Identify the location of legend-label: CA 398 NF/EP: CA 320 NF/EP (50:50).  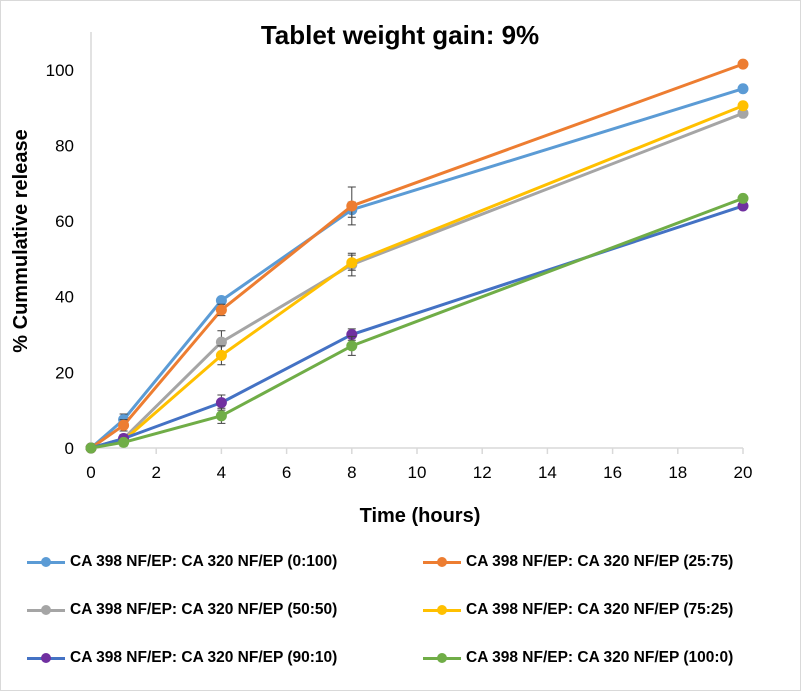
(204, 609).